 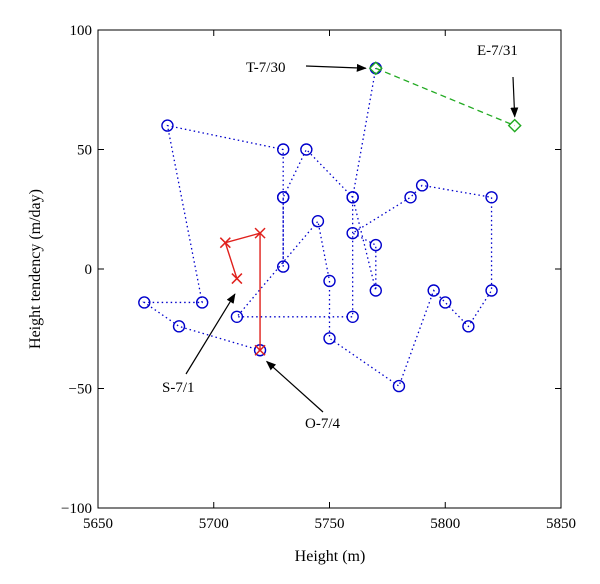 I want to click on y-tick-label: −100, so click(x=76, y=509).